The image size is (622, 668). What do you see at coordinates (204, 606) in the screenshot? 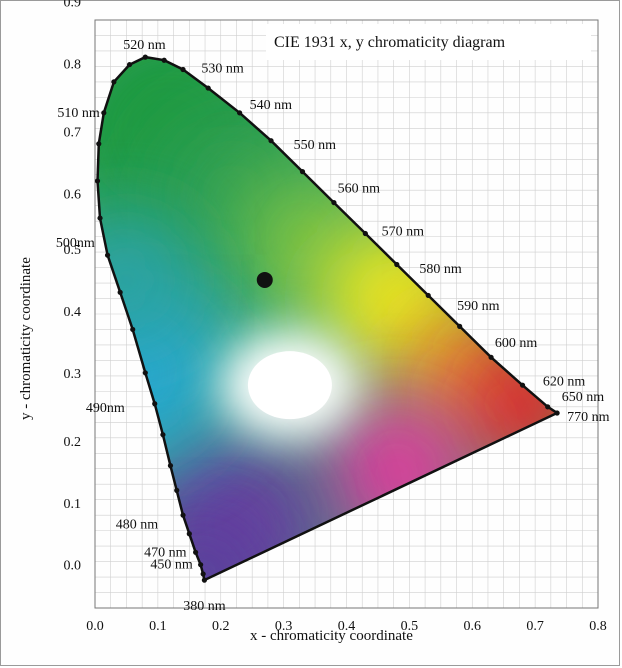
I see `wavelength-label: 380 nm` at bounding box center [204, 606].